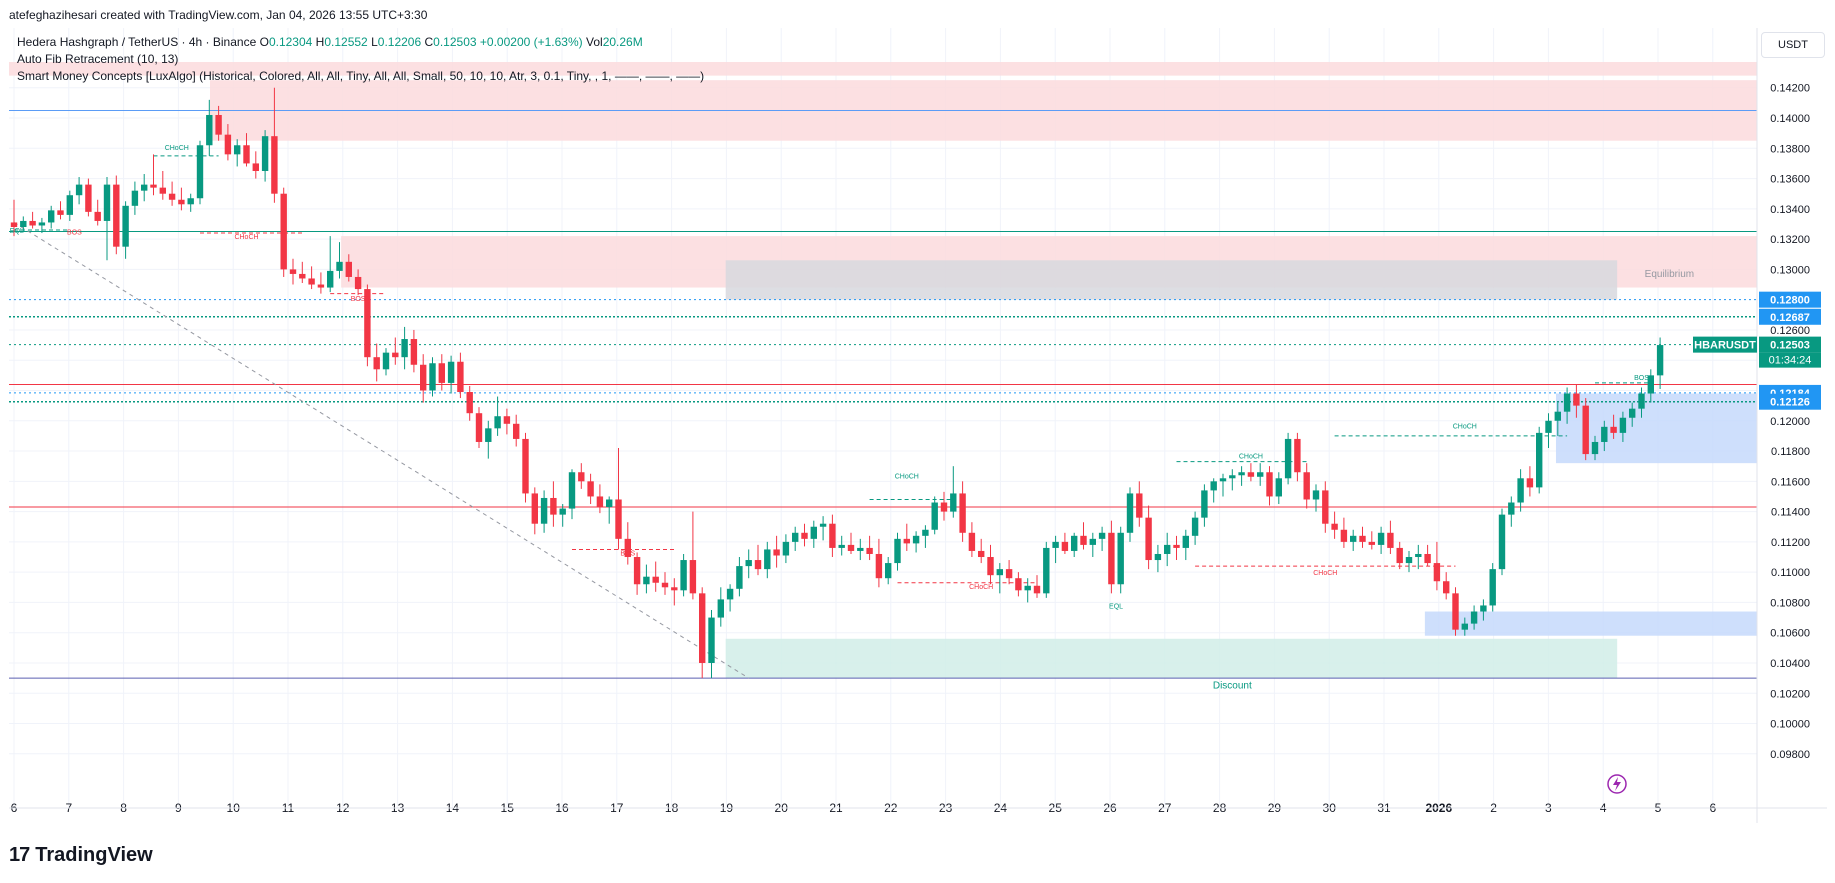 The image size is (1835, 883). What do you see at coordinates (531, 42) in the screenshot?
I see `change-value: +0.00200 (+1.63%)` at bounding box center [531, 42].